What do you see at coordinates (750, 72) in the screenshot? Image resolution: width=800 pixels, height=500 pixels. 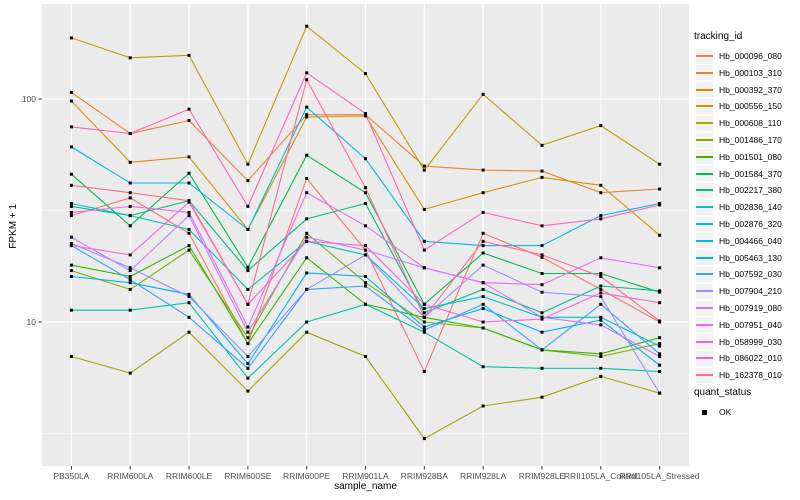 I see `legend-entry-label: Hb_000103_310` at bounding box center [750, 72].